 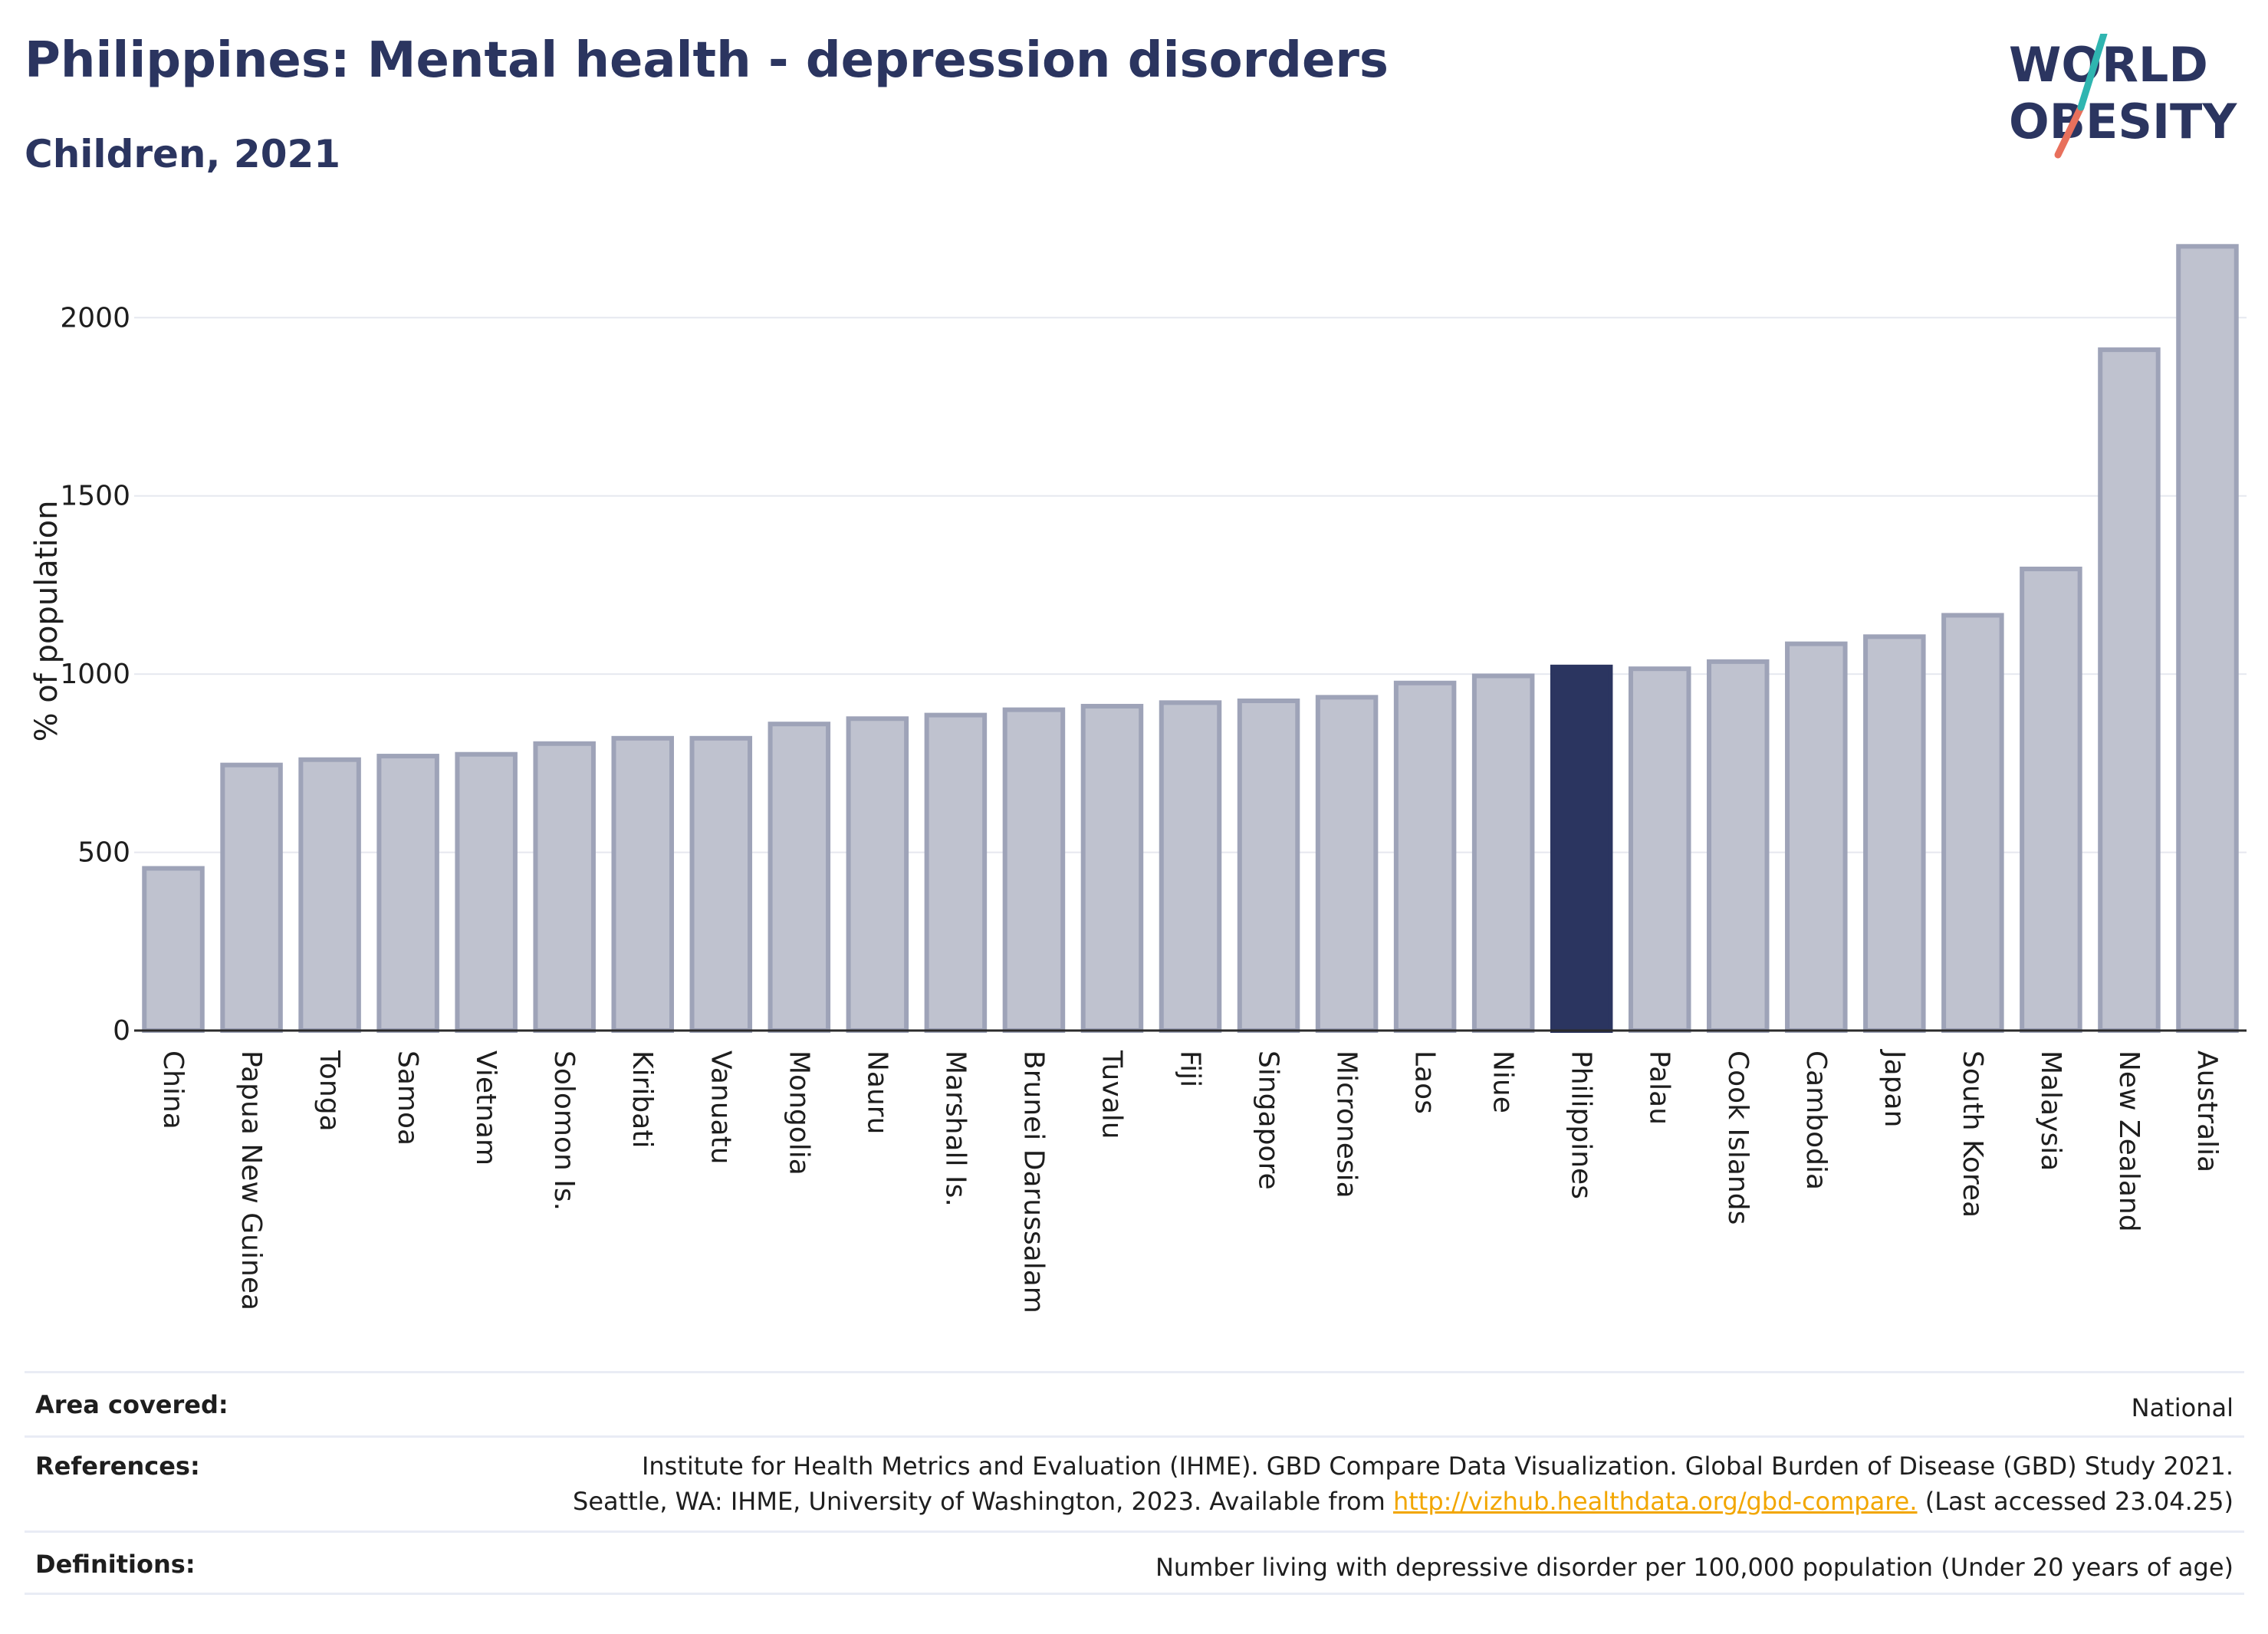 What do you see at coordinates (2207, 639) in the screenshot?
I see `bar-australia` at bounding box center [2207, 639].